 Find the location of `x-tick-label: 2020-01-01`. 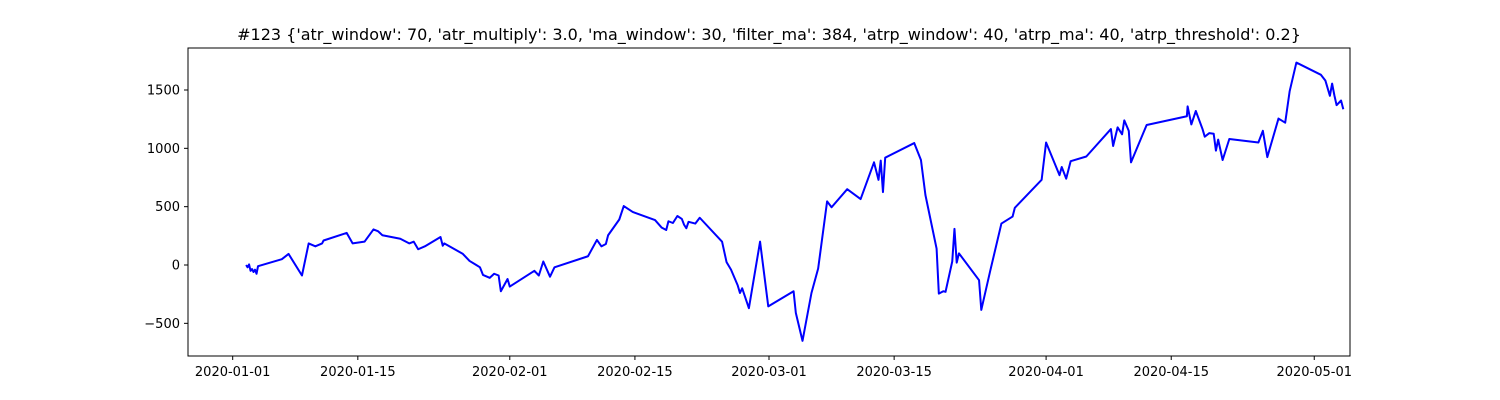

x-tick-label: 2020-01-01 is located at coordinates (233, 372).